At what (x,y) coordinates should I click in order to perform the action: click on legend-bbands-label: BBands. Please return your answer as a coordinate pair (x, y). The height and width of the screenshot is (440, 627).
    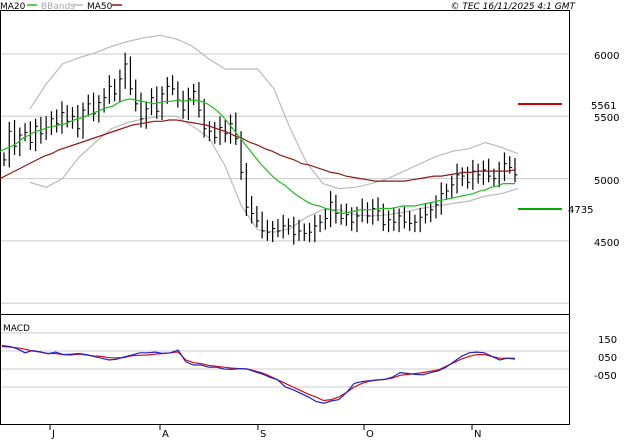
    Looking at the image, I should click on (58, 7).